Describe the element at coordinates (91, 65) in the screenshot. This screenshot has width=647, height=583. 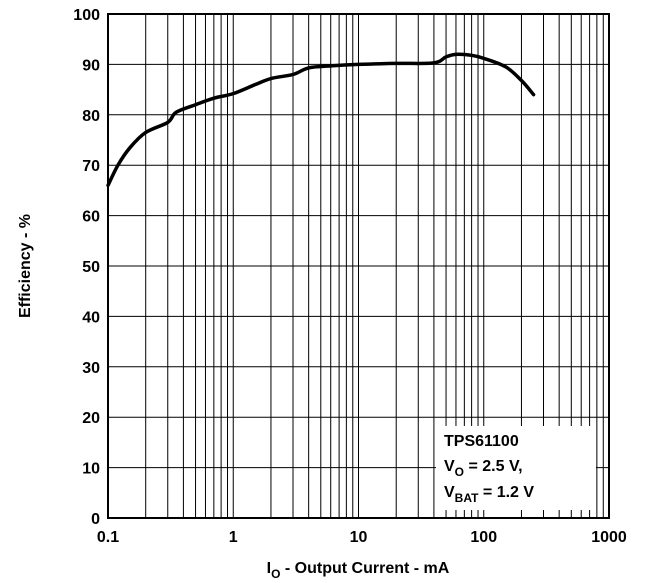
I see `y-tick-label: 90` at that location.